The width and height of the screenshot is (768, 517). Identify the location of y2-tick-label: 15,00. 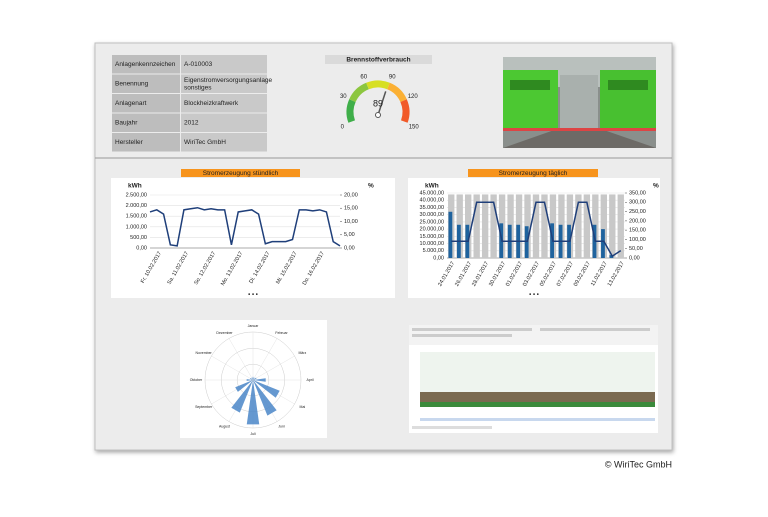
(351, 209).